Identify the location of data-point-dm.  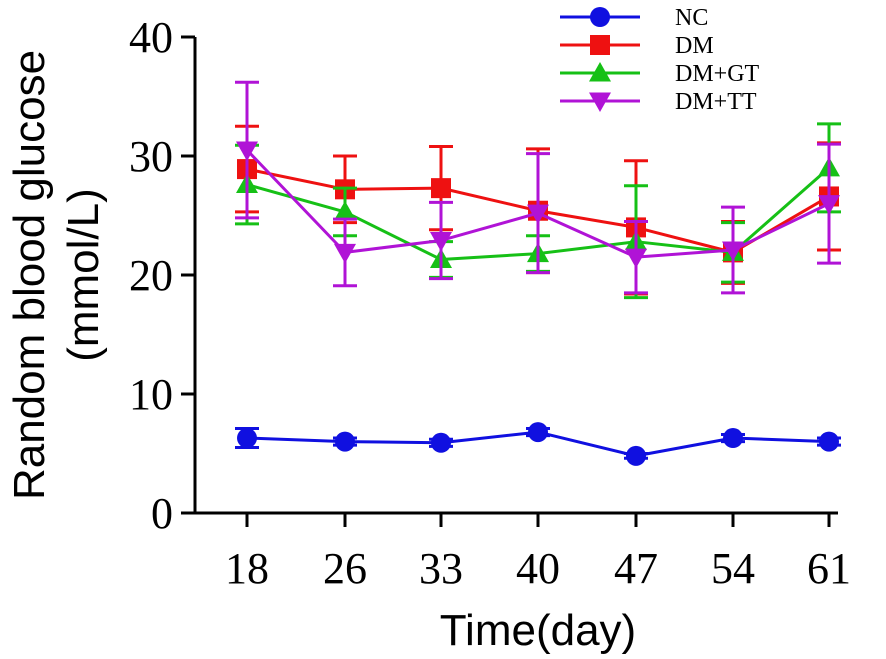
(441, 188).